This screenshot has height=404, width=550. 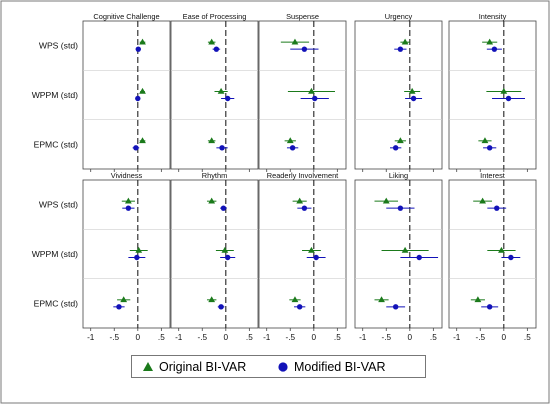 I want to click on blue-circle-icon, so click(x=283, y=366).